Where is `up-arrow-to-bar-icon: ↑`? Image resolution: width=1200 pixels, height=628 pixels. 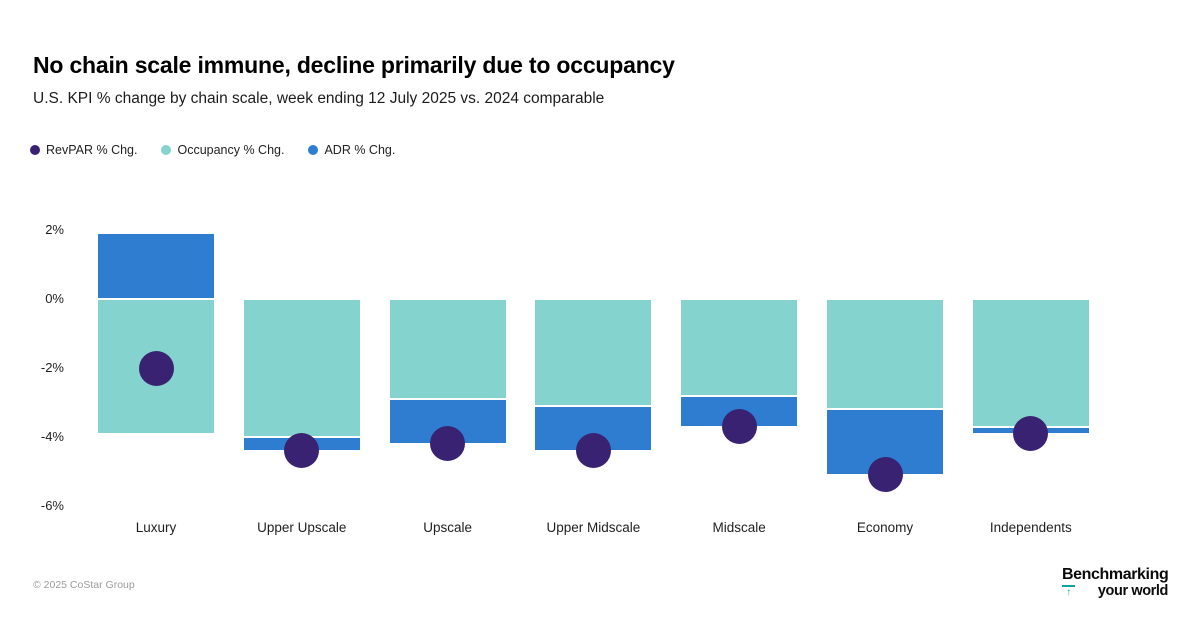
up-arrow-to-bar-icon: ↑ is located at coordinates (1068, 591).